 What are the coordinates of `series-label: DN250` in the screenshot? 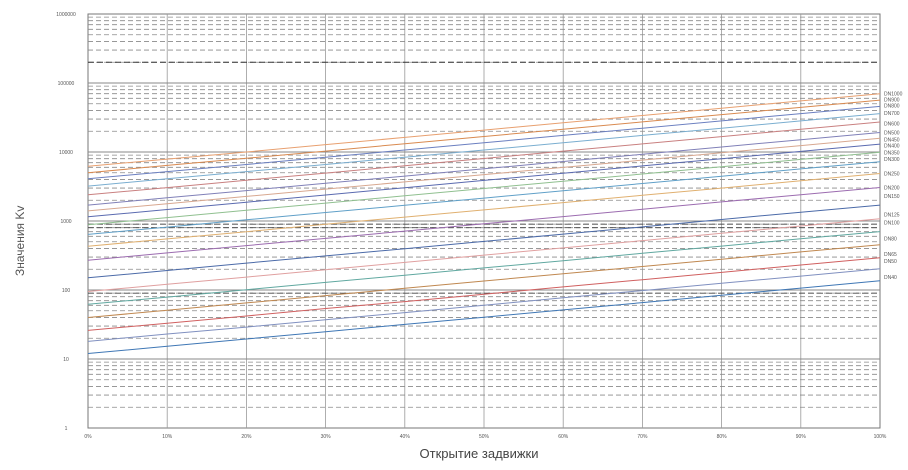 It's located at (892, 174).